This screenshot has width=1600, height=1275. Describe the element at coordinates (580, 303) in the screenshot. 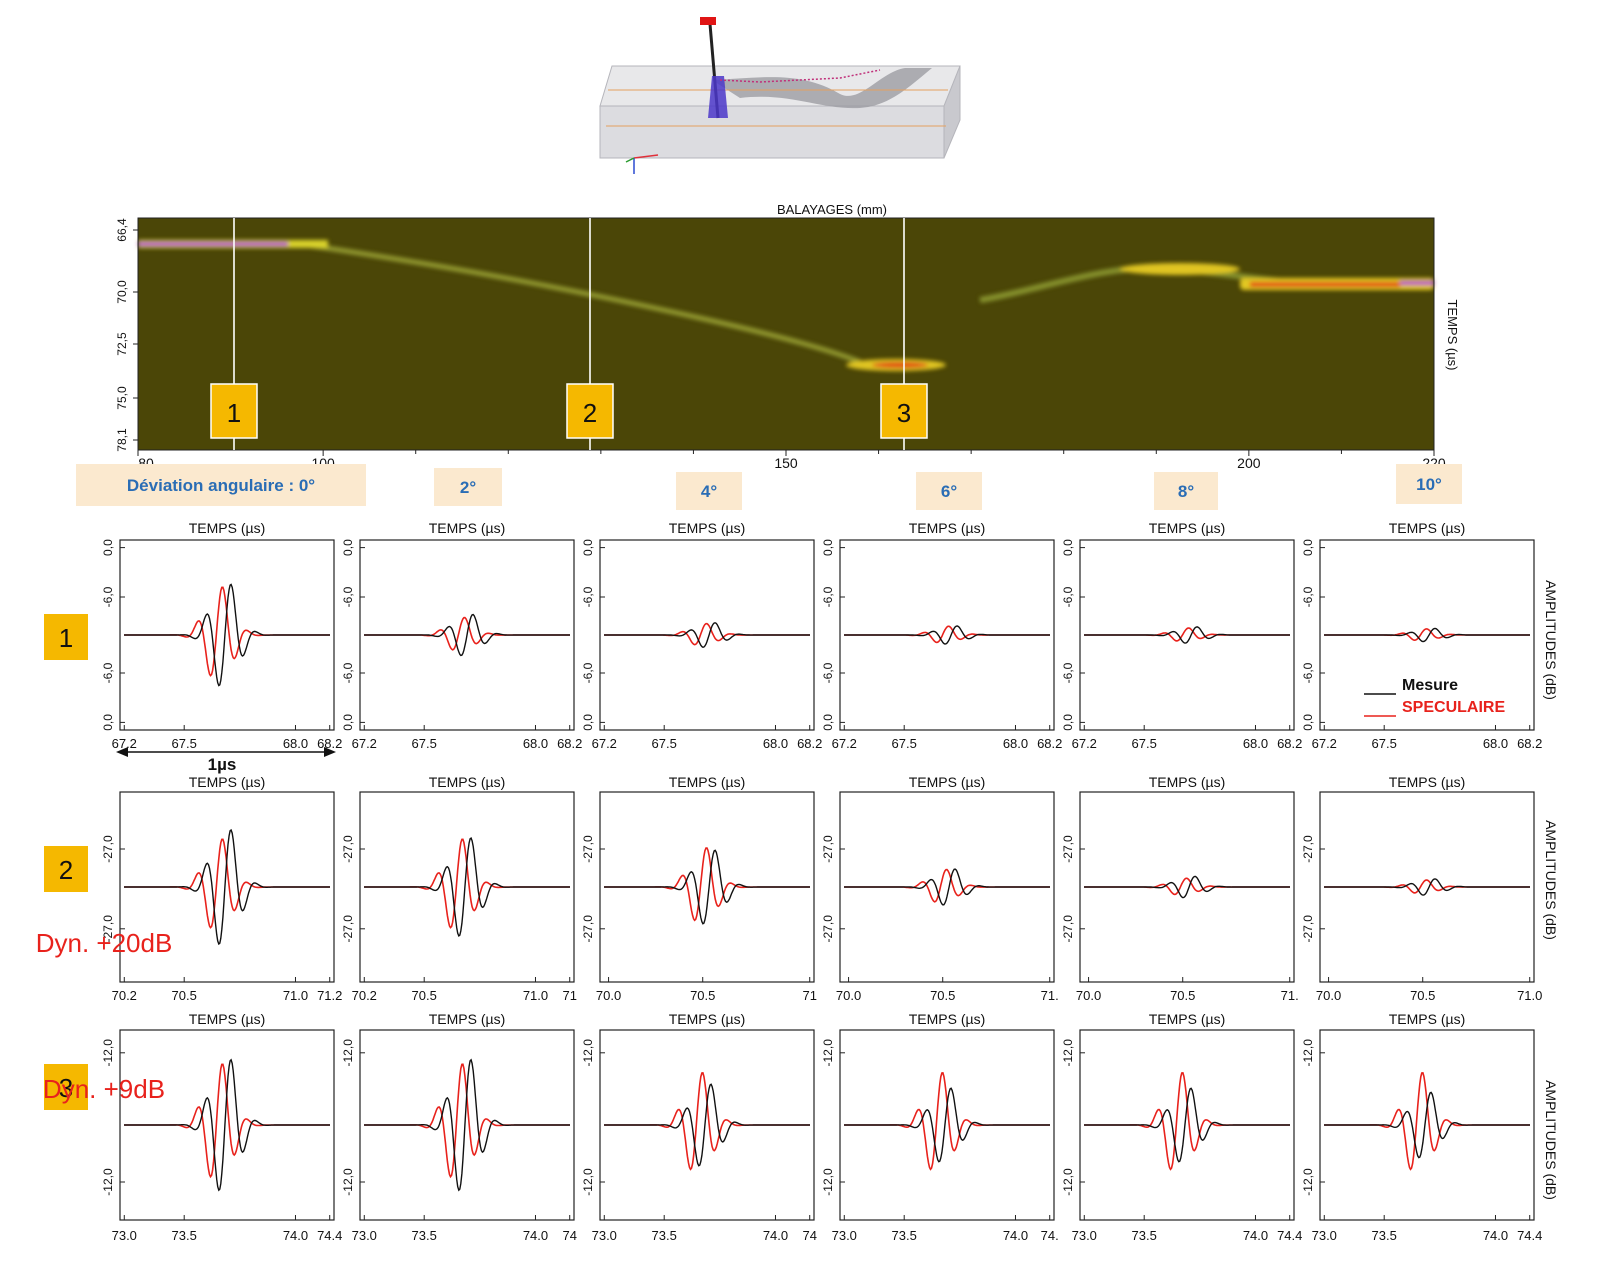

I see `echo-path-descending` at that location.